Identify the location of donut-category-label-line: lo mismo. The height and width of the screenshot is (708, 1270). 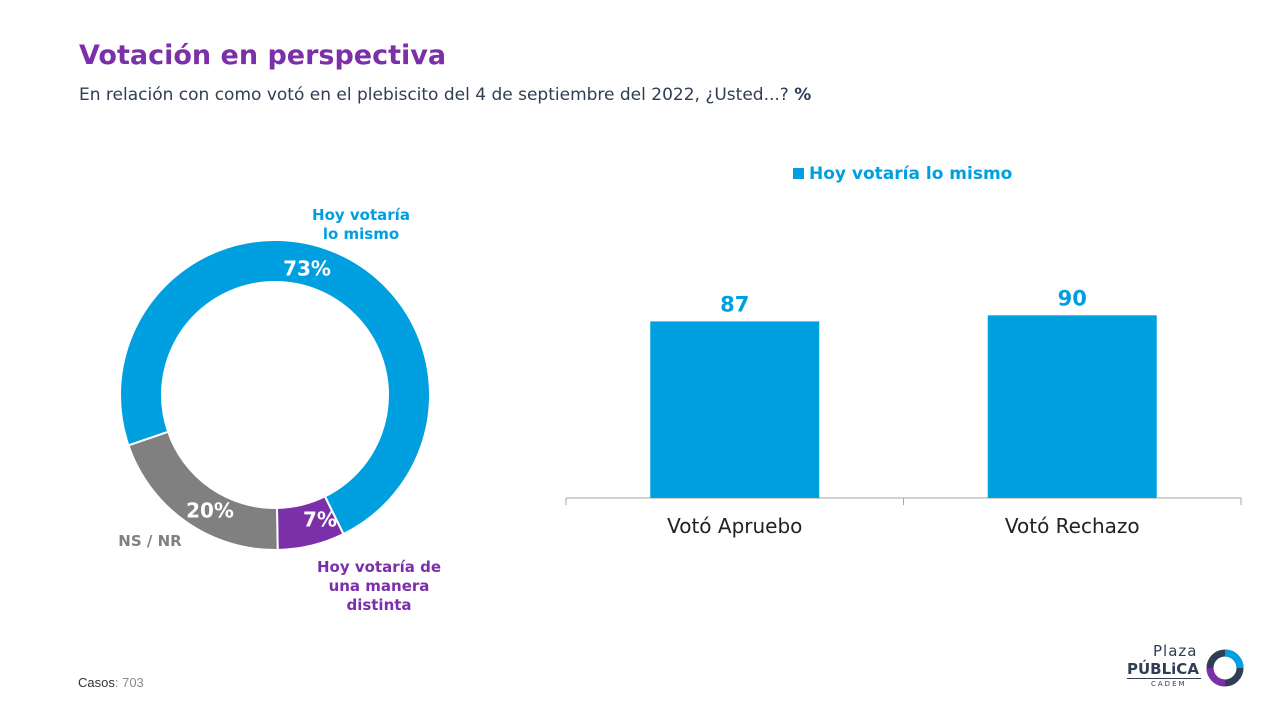
(361, 234).